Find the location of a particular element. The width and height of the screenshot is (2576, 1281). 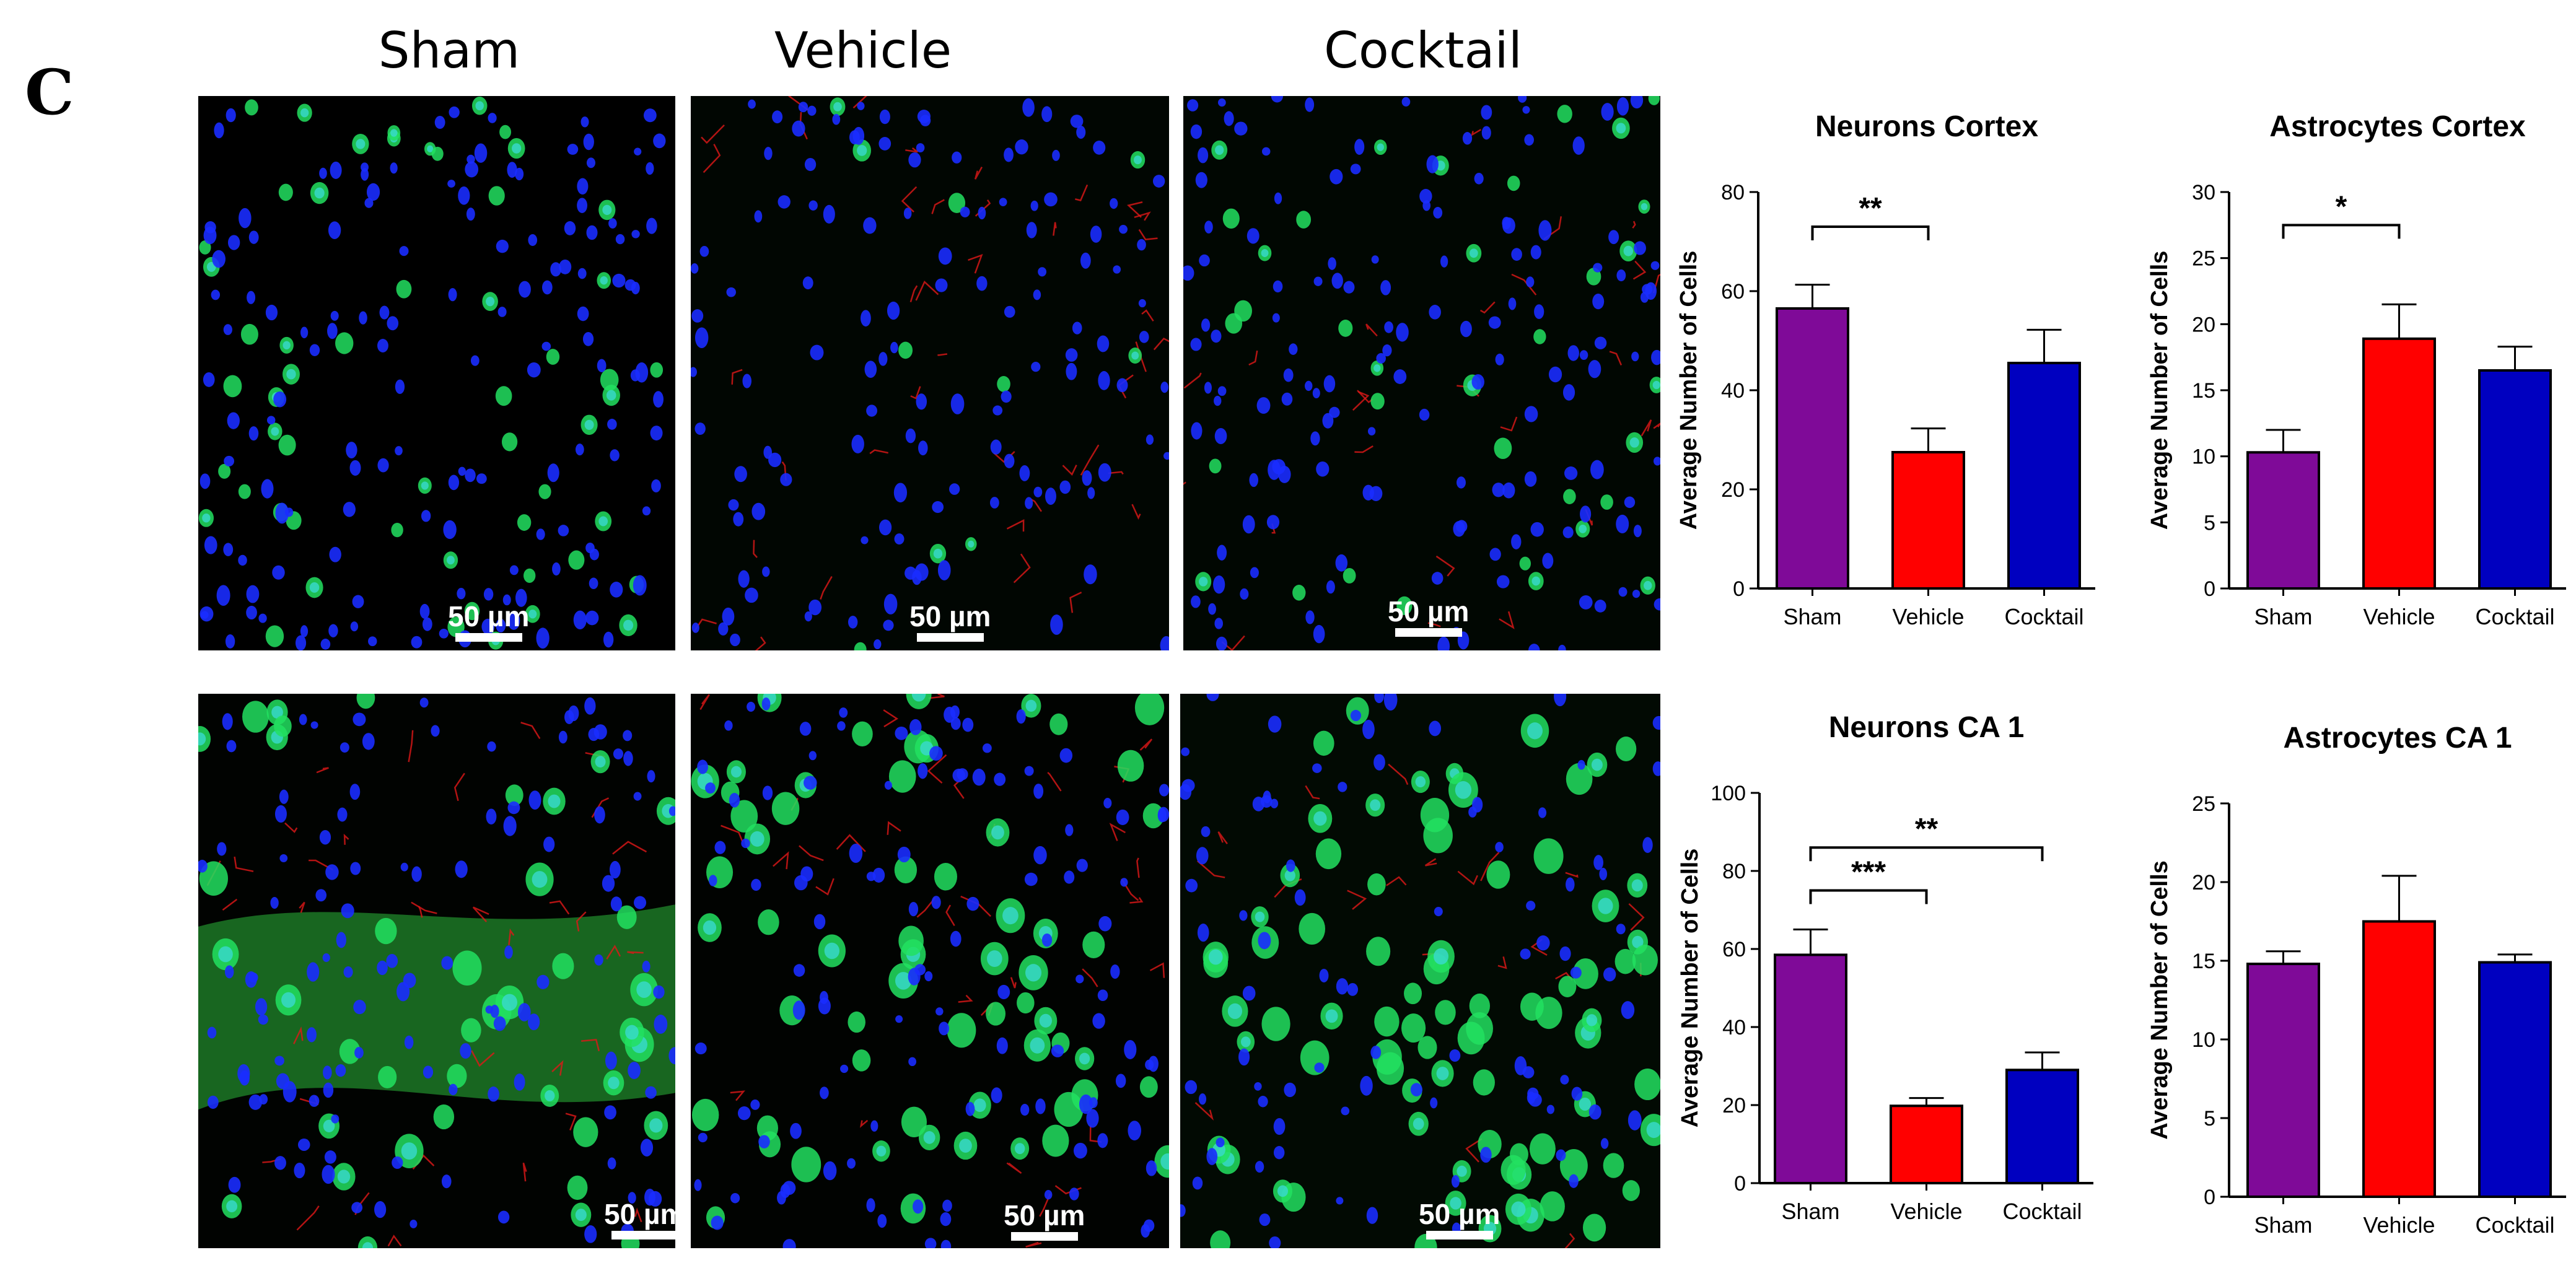

y-tick-label: 0 is located at coordinates (2209, 1197).